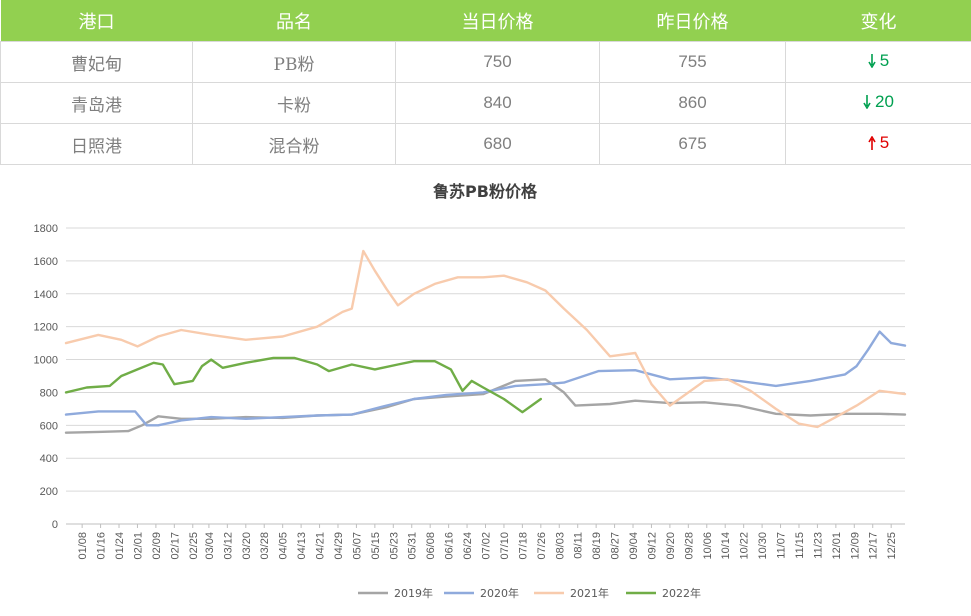  I want to click on cell-today-price: 840, so click(497, 103).